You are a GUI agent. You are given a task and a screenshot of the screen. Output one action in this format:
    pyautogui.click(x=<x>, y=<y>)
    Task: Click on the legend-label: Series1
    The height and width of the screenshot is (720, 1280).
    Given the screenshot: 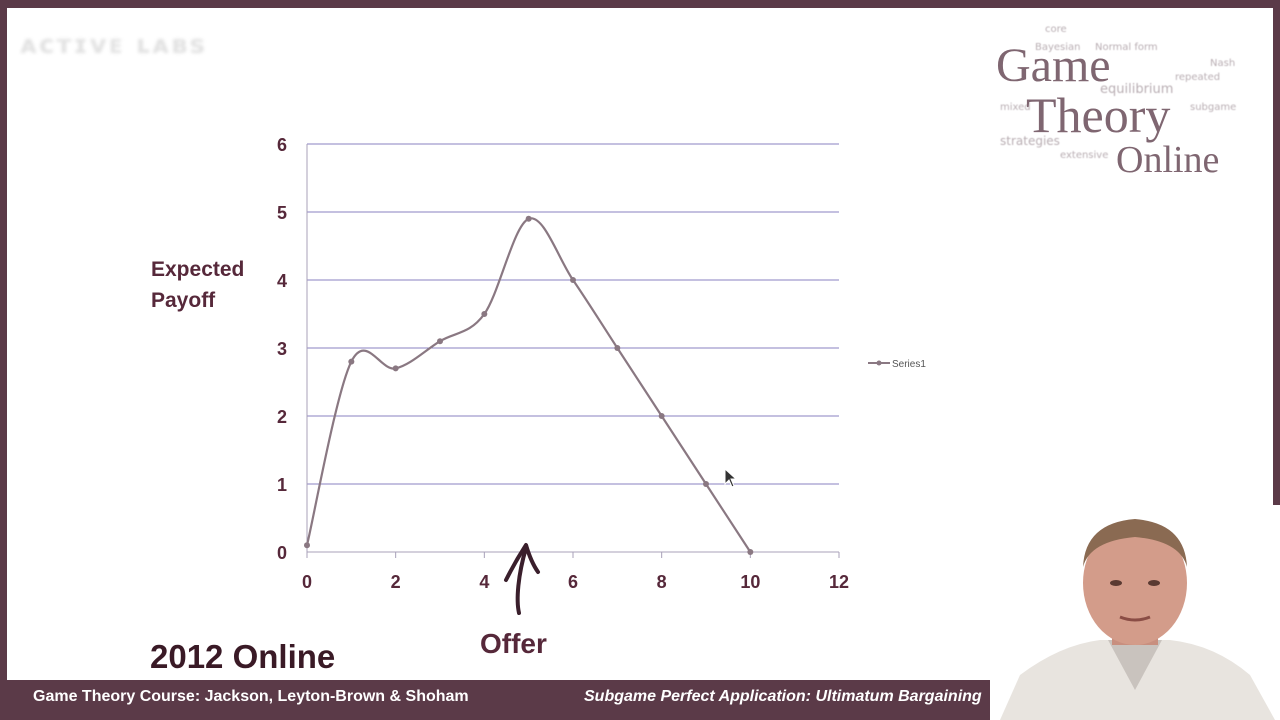 What is the action you would take?
    pyautogui.click(x=909, y=364)
    